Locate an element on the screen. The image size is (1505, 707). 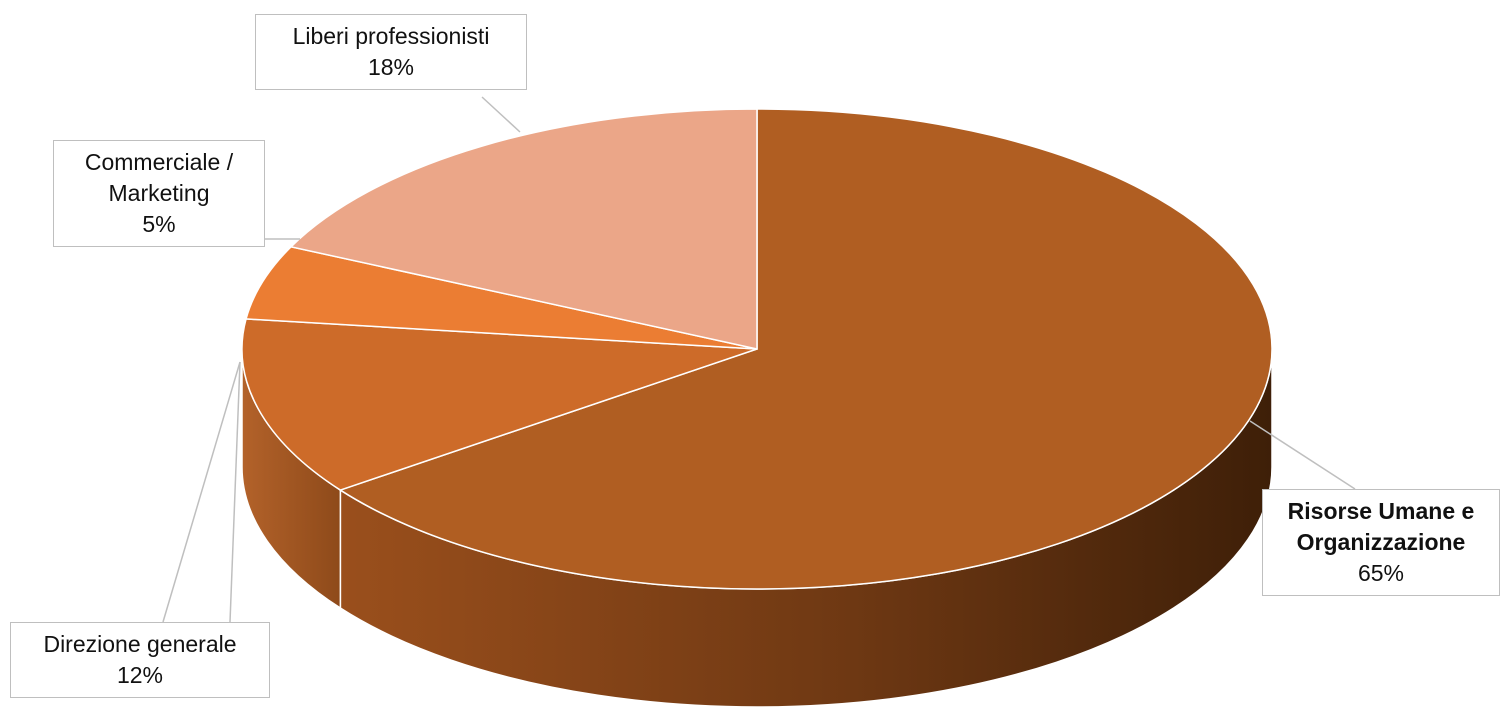
data-label-risorse-umane: Risorse Umane e Organizzazione 65% is located at coordinates (1381, 542).